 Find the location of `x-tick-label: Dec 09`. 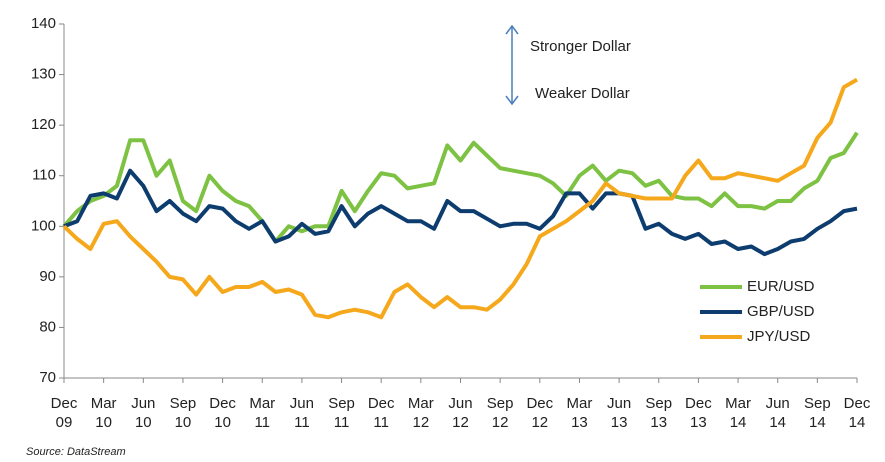

x-tick-label: Dec 09 is located at coordinates (64, 413).